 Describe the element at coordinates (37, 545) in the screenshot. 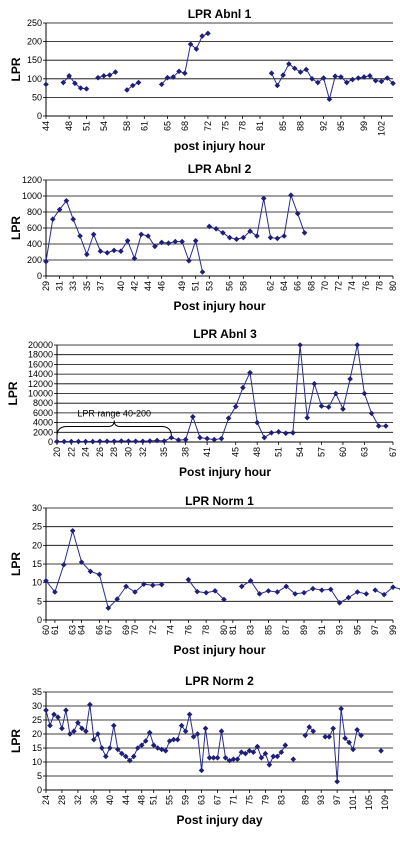

I see `lpr-norm-1-ytick-label: 20` at that location.